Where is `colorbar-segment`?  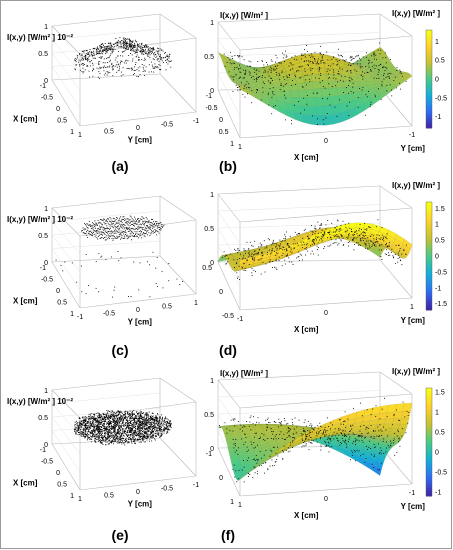 colorbar-segment is located at coordinates (429, 298).